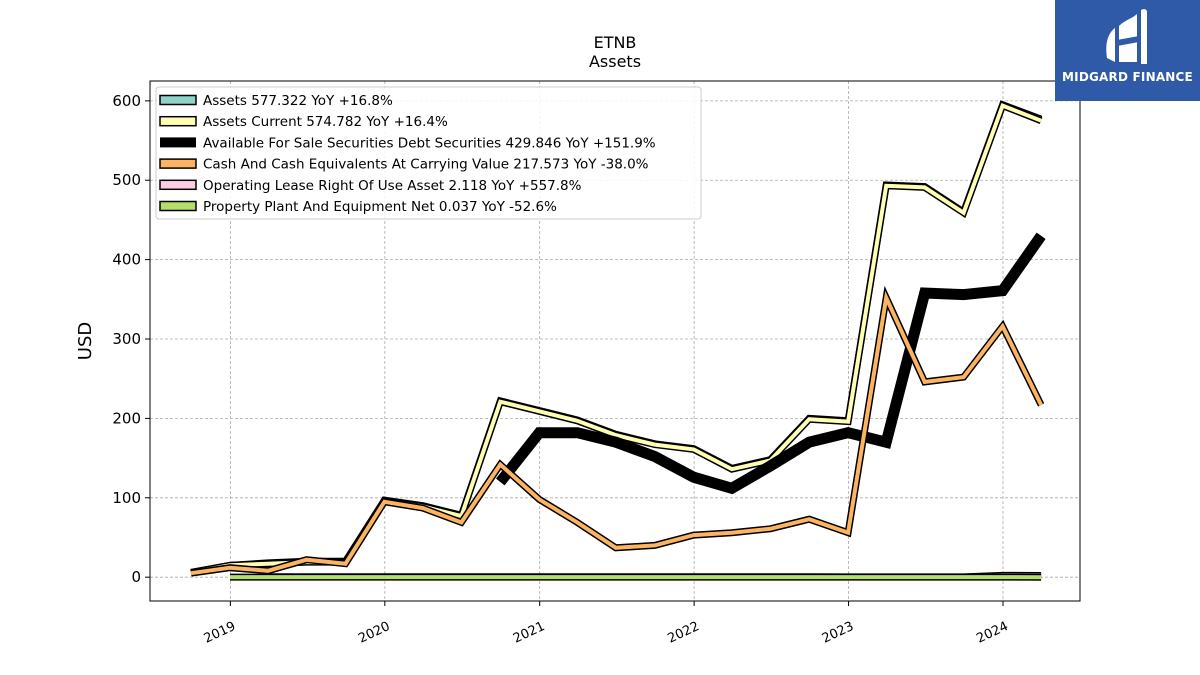 This screenshot has height=675, width=1200. What do you see at coordinates (126, 101) in the screenshot?
I see `y-tick-label: 600` at bounding box center [126, 101].